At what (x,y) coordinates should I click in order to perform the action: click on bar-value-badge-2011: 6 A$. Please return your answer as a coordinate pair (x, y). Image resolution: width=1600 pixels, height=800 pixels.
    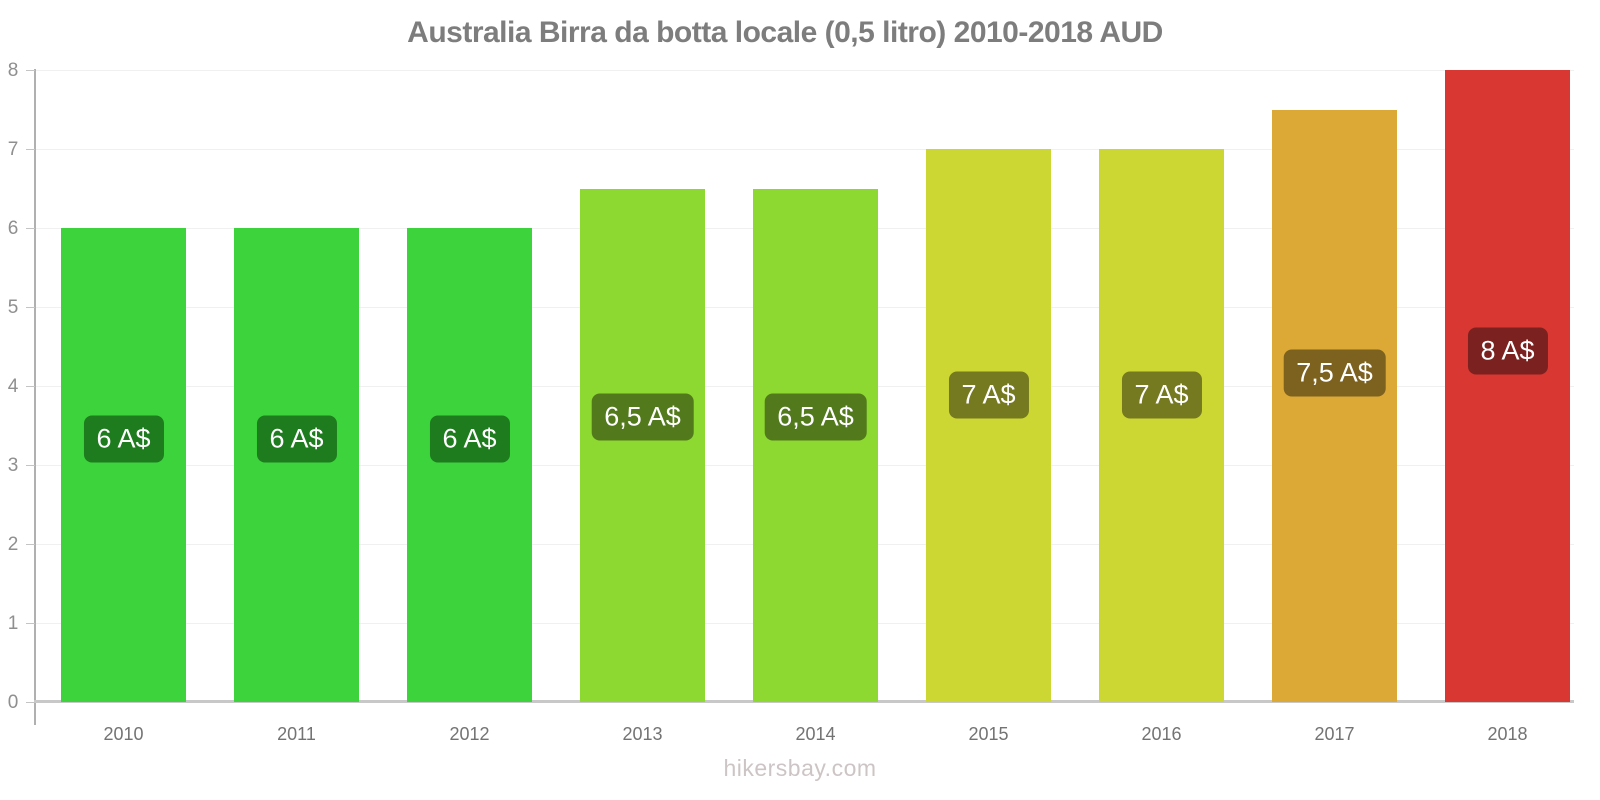
    Looking at the image, I should click on (296, 439).